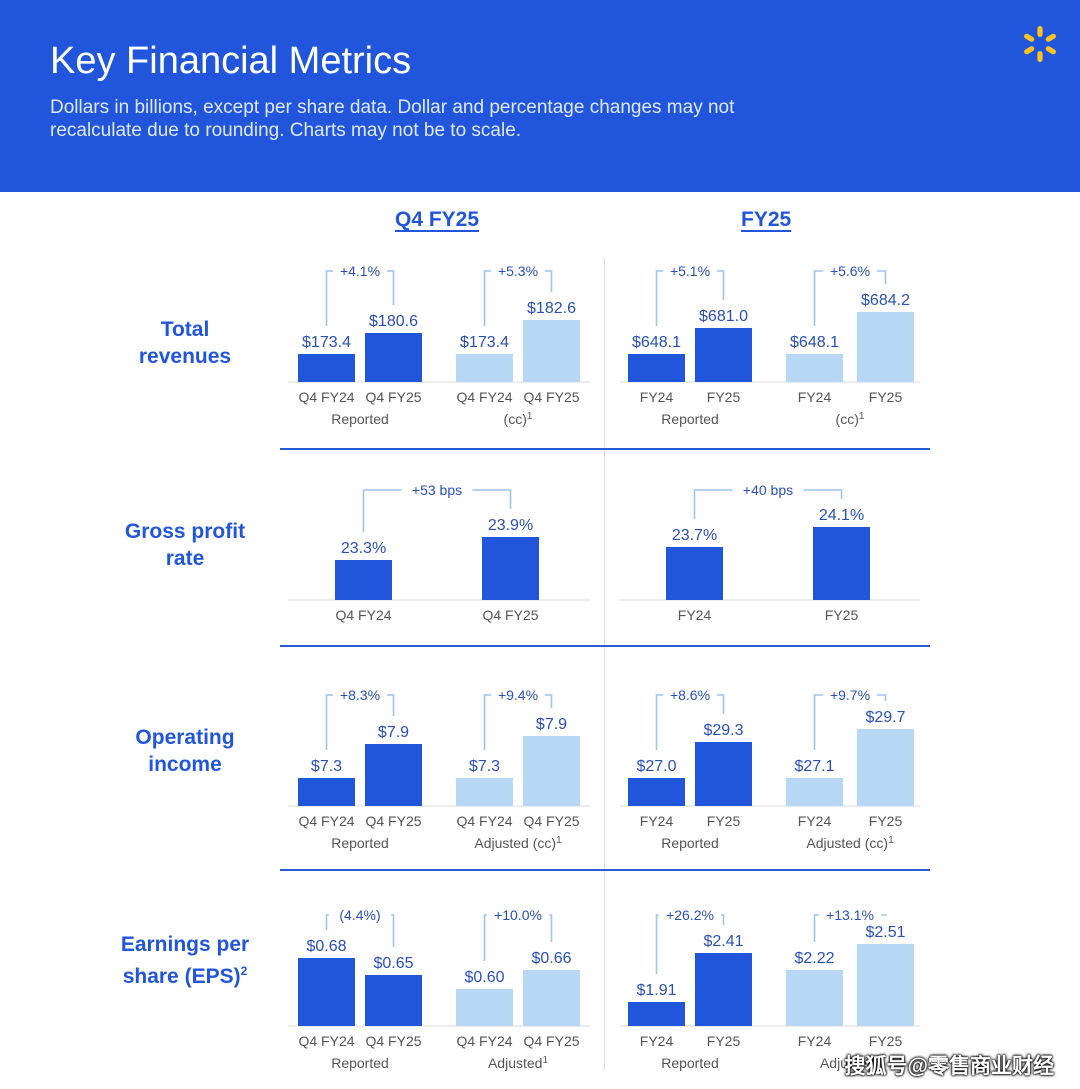 The image size is (1080, 1089). I want to click on row-label-total-revenues: Total revenues, so click(185, 343).